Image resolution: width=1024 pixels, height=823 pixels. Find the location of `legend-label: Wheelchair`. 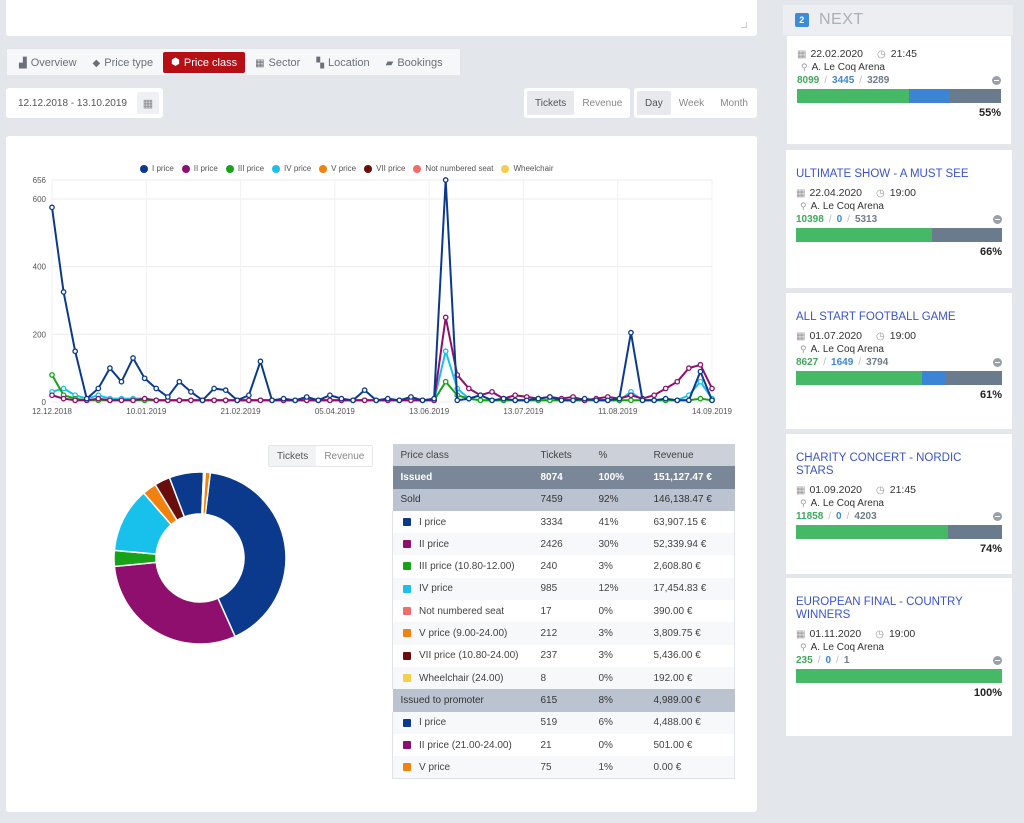

legend-label: Wheelchair is located at coordinates (533, 168).